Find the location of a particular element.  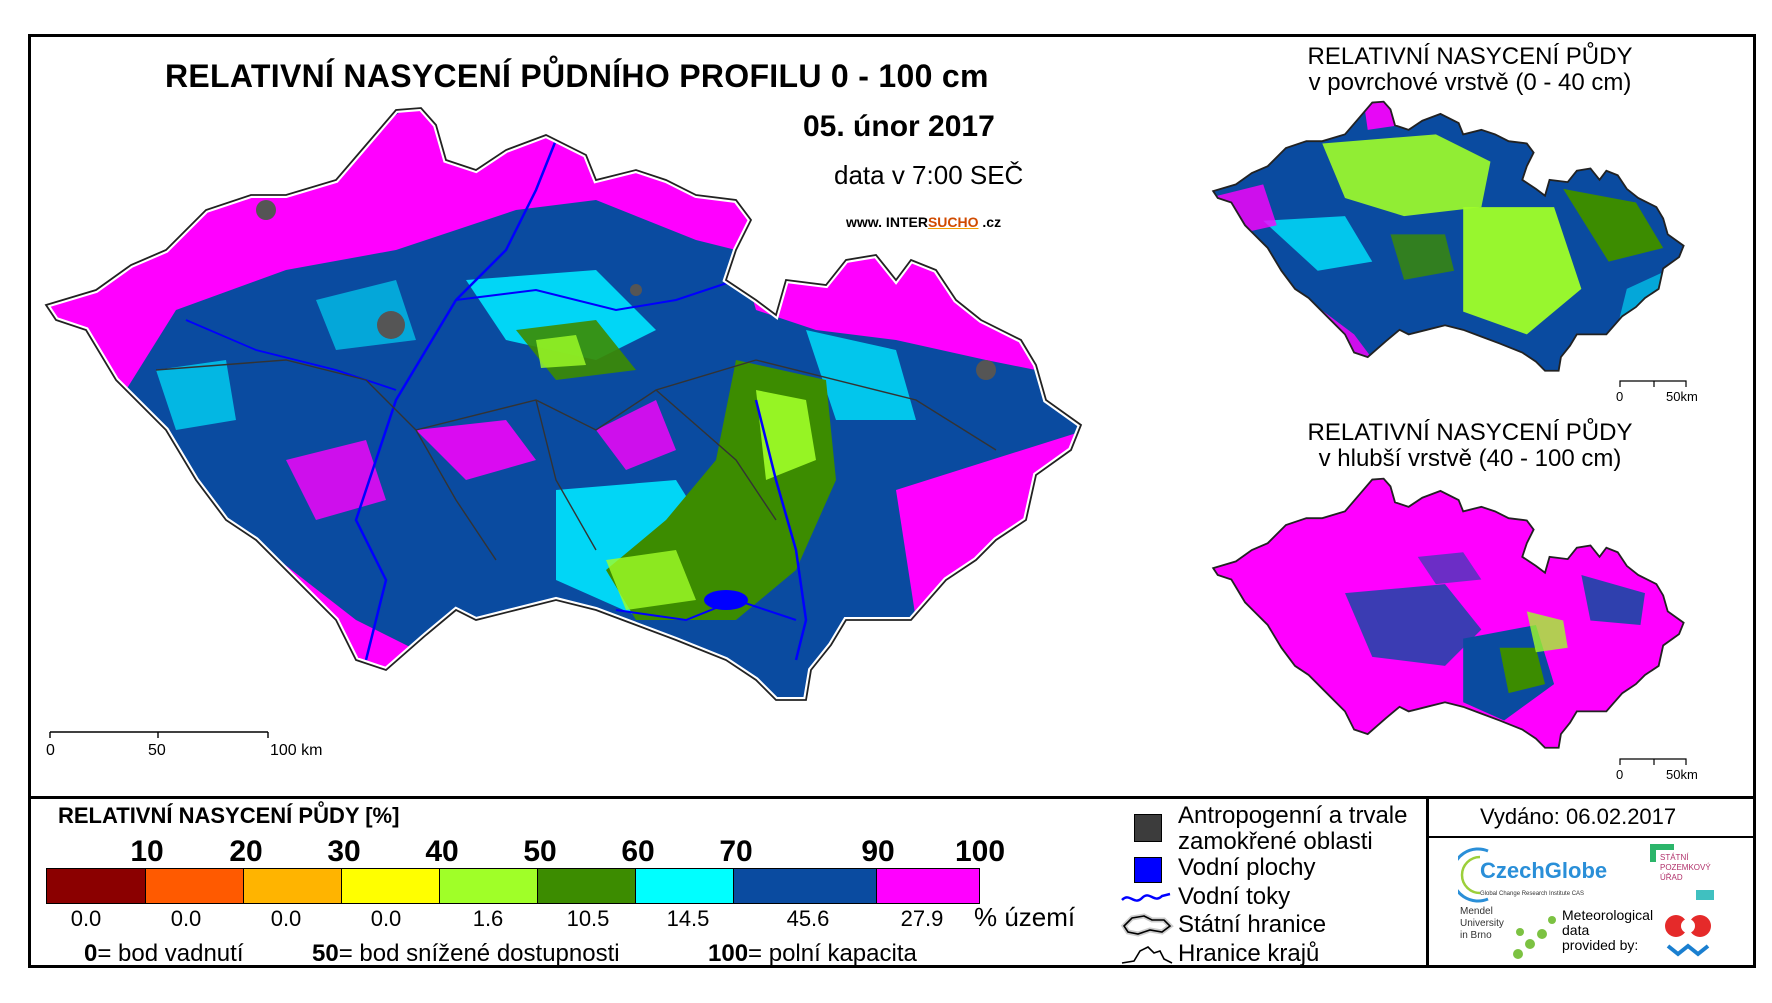

legend-ref-capacity: 100= polní kapacita is located at coordinates (812, 954).